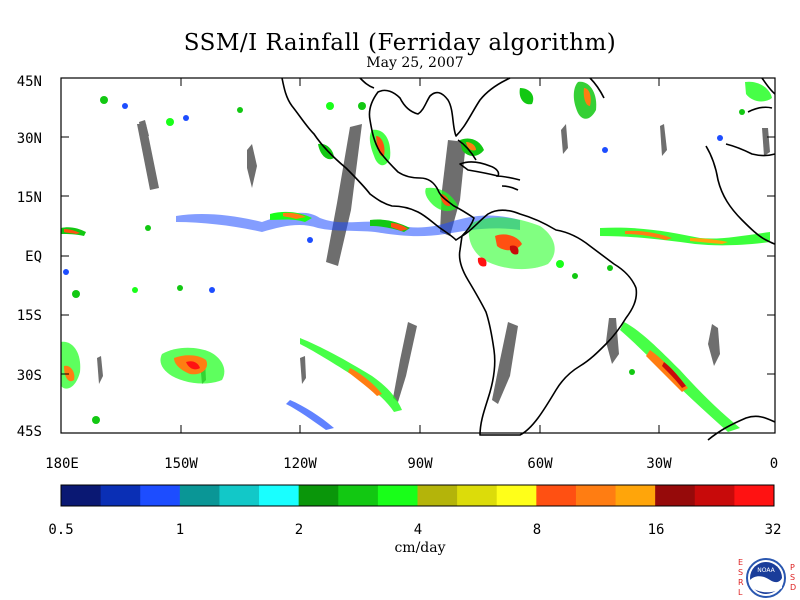 Image resolution: width=800 pixels, height=600 pixels. Describe the element at coordinates (61, 530) in the screenshot. I see `colorbar-label-0-5: 0.5` at that location.